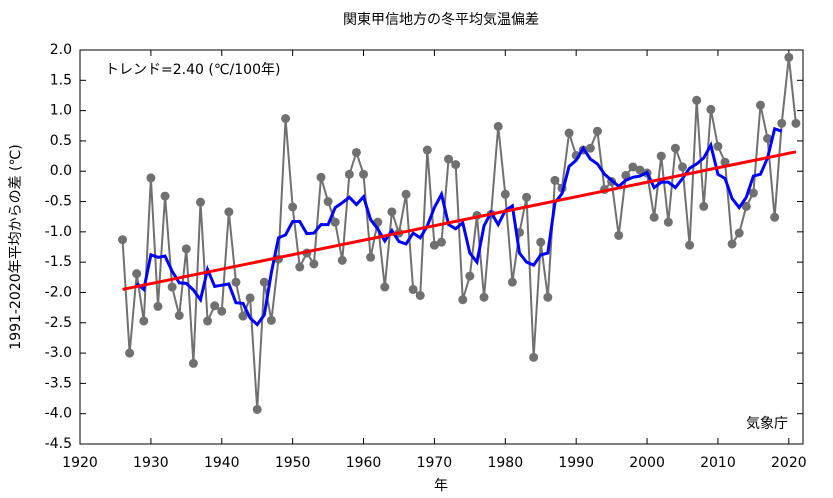  I want to click on y-tick-label: -1.0, so click(58, 232).